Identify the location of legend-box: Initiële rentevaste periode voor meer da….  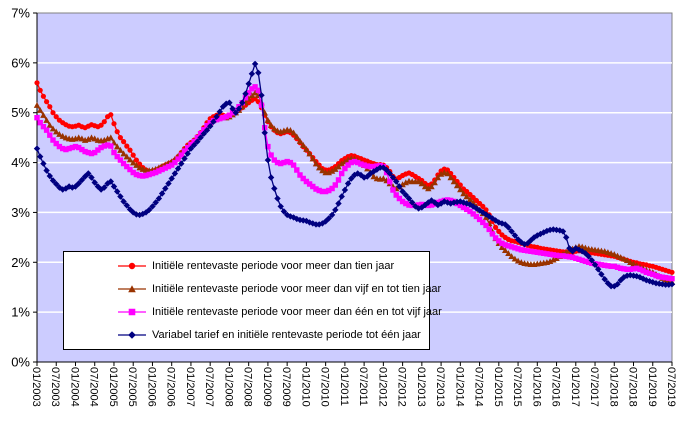
(252, 300).